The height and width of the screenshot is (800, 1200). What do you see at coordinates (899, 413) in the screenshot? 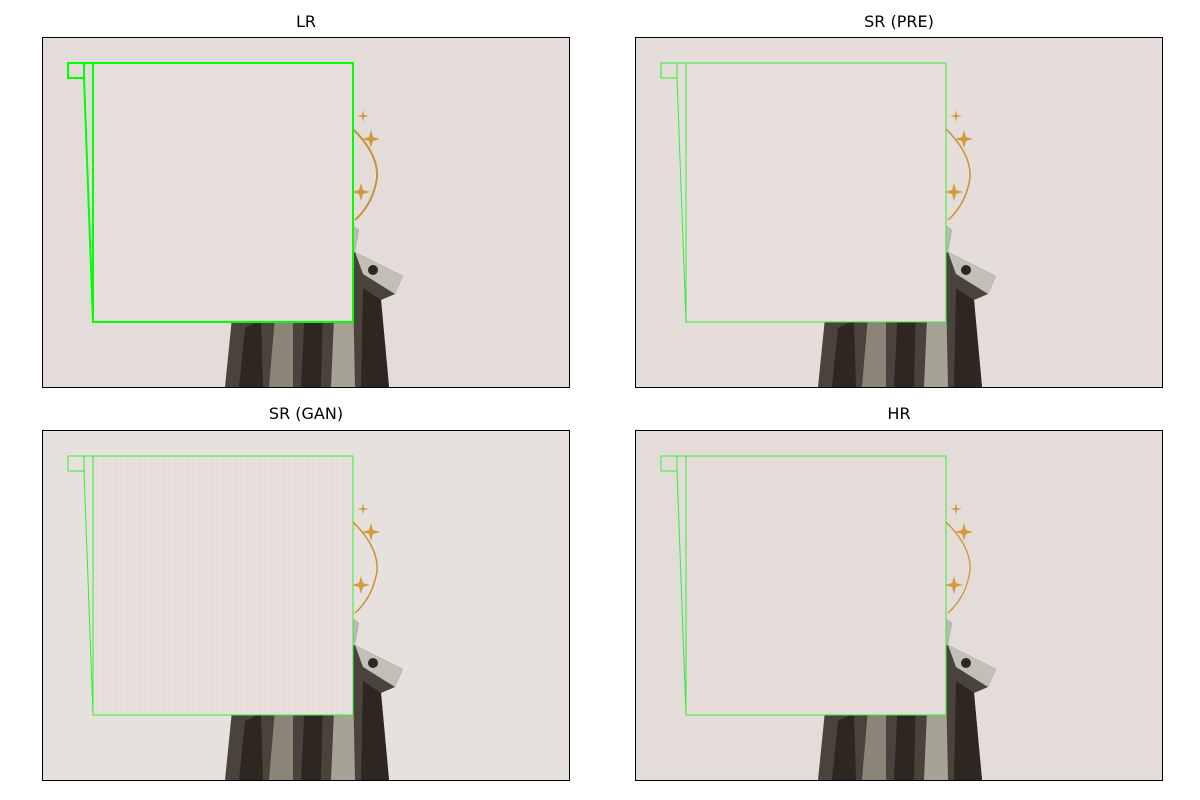
I see `panel-title-hr: HR` at bounding box center [899, 413].